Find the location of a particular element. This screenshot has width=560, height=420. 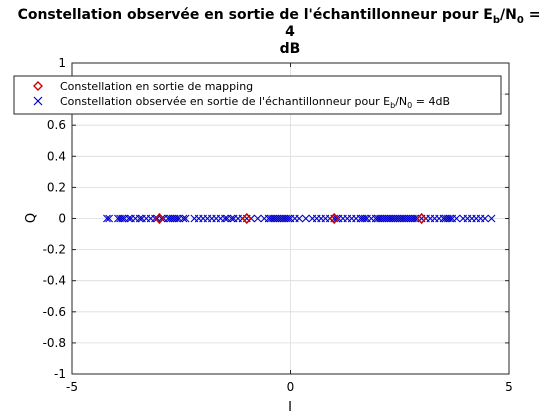

y-tick-label-7: 0.4 is located at coordinates (56, 156).